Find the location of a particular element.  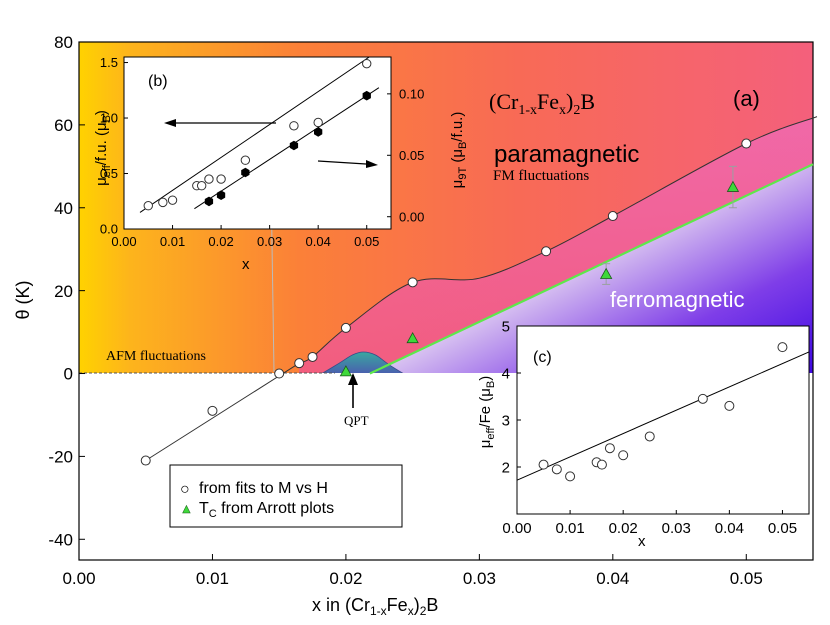

y-axis-b-right-tick-label: 0.05 is located at coordinates (411, 155).